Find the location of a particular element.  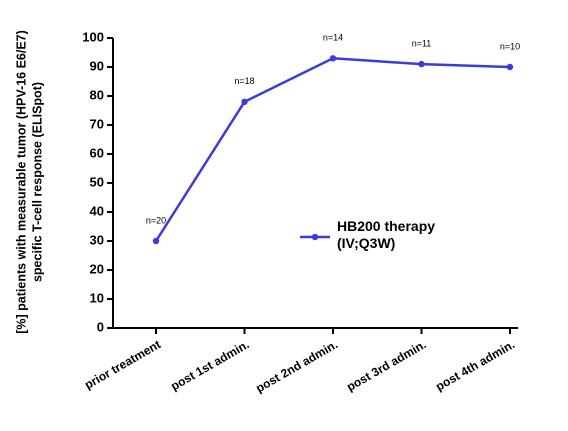

x-tick-label: prior treatment is located at coordinates (122, 364).